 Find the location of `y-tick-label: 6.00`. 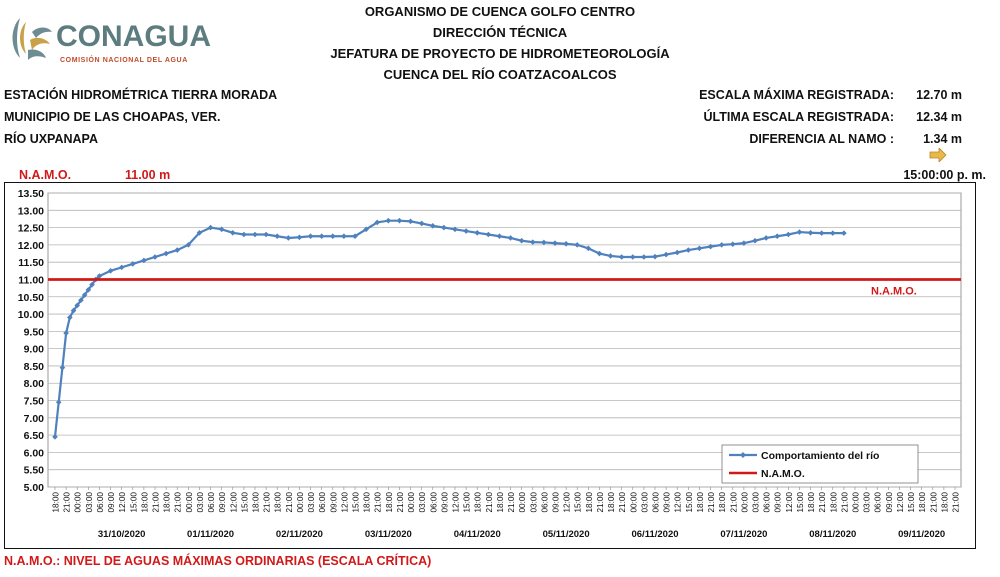

y-tick-label: 6.00 is located at coordinates (34, 453).